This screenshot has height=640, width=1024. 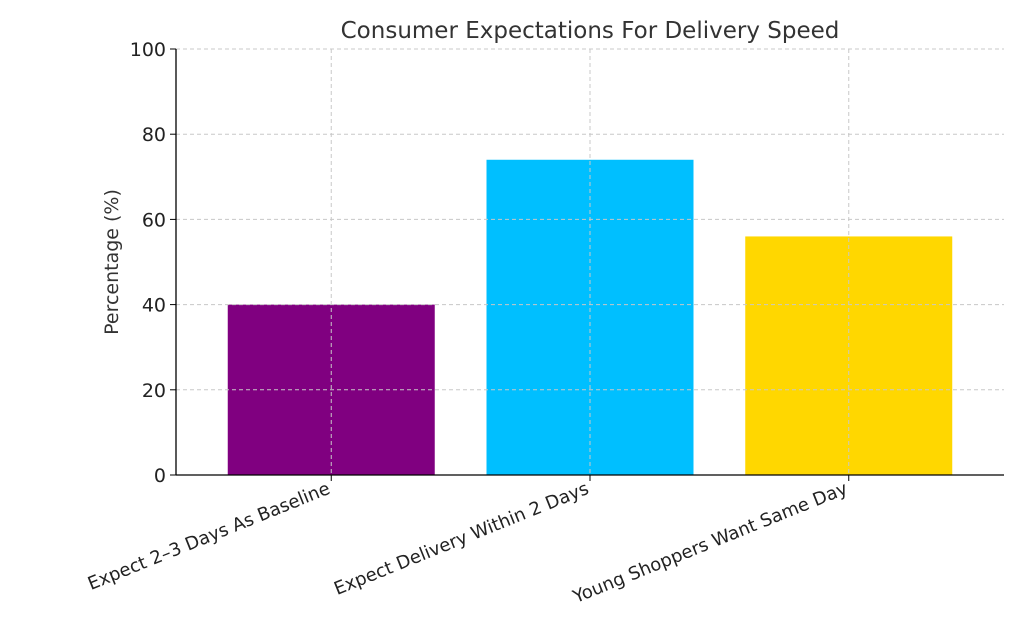 I want to click on x-tick-label: Expect Delivery Within 2 Days, so click(x=461, y=539).